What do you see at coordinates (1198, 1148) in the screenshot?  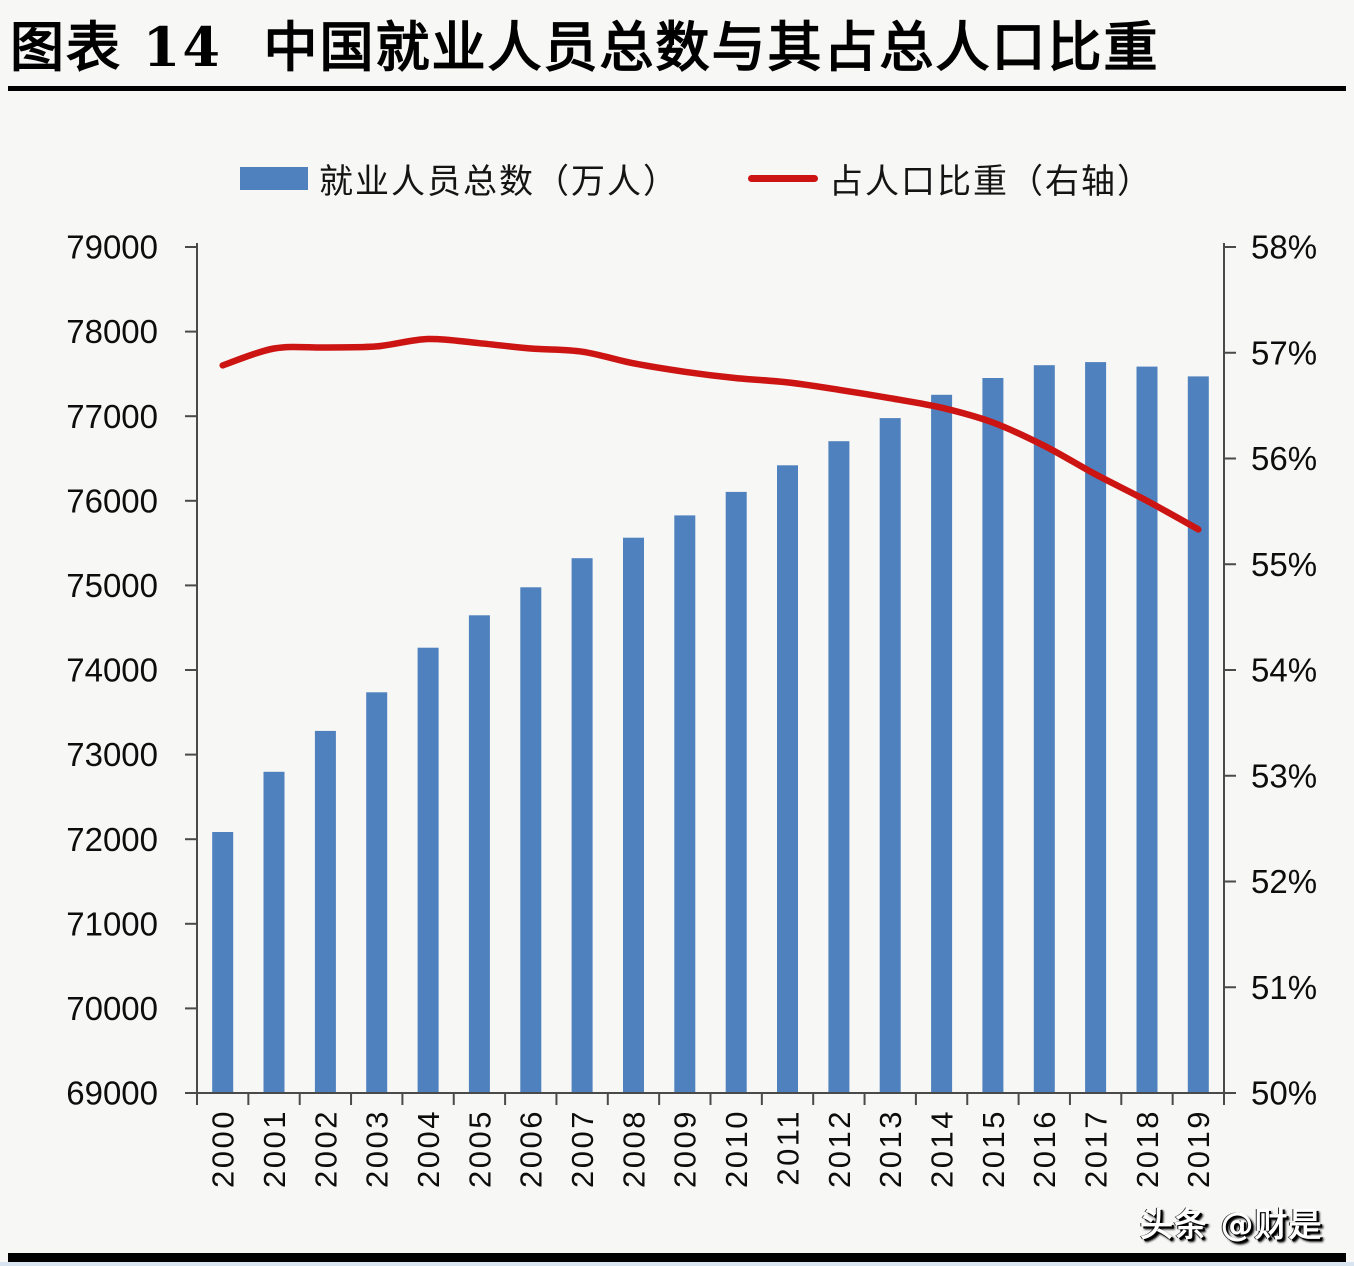 I see `year-label-2019: 2019` at bounding box center [1198, 1148].